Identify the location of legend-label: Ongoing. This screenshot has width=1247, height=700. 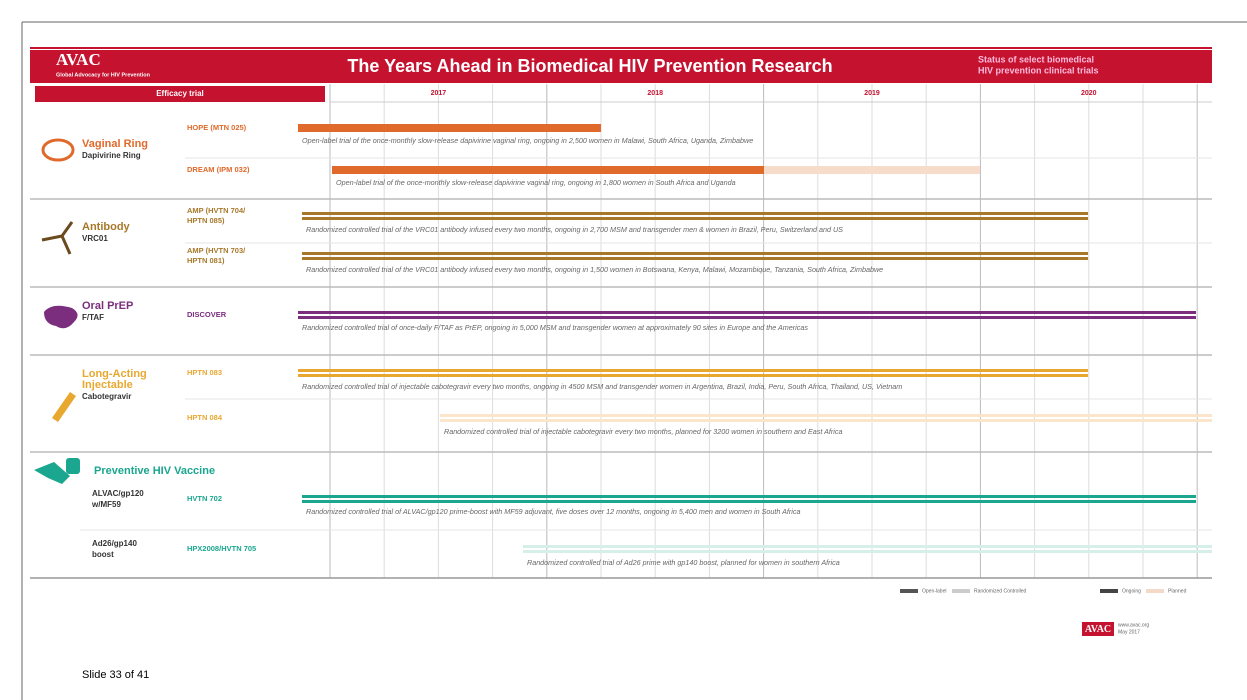
(1131, 591).